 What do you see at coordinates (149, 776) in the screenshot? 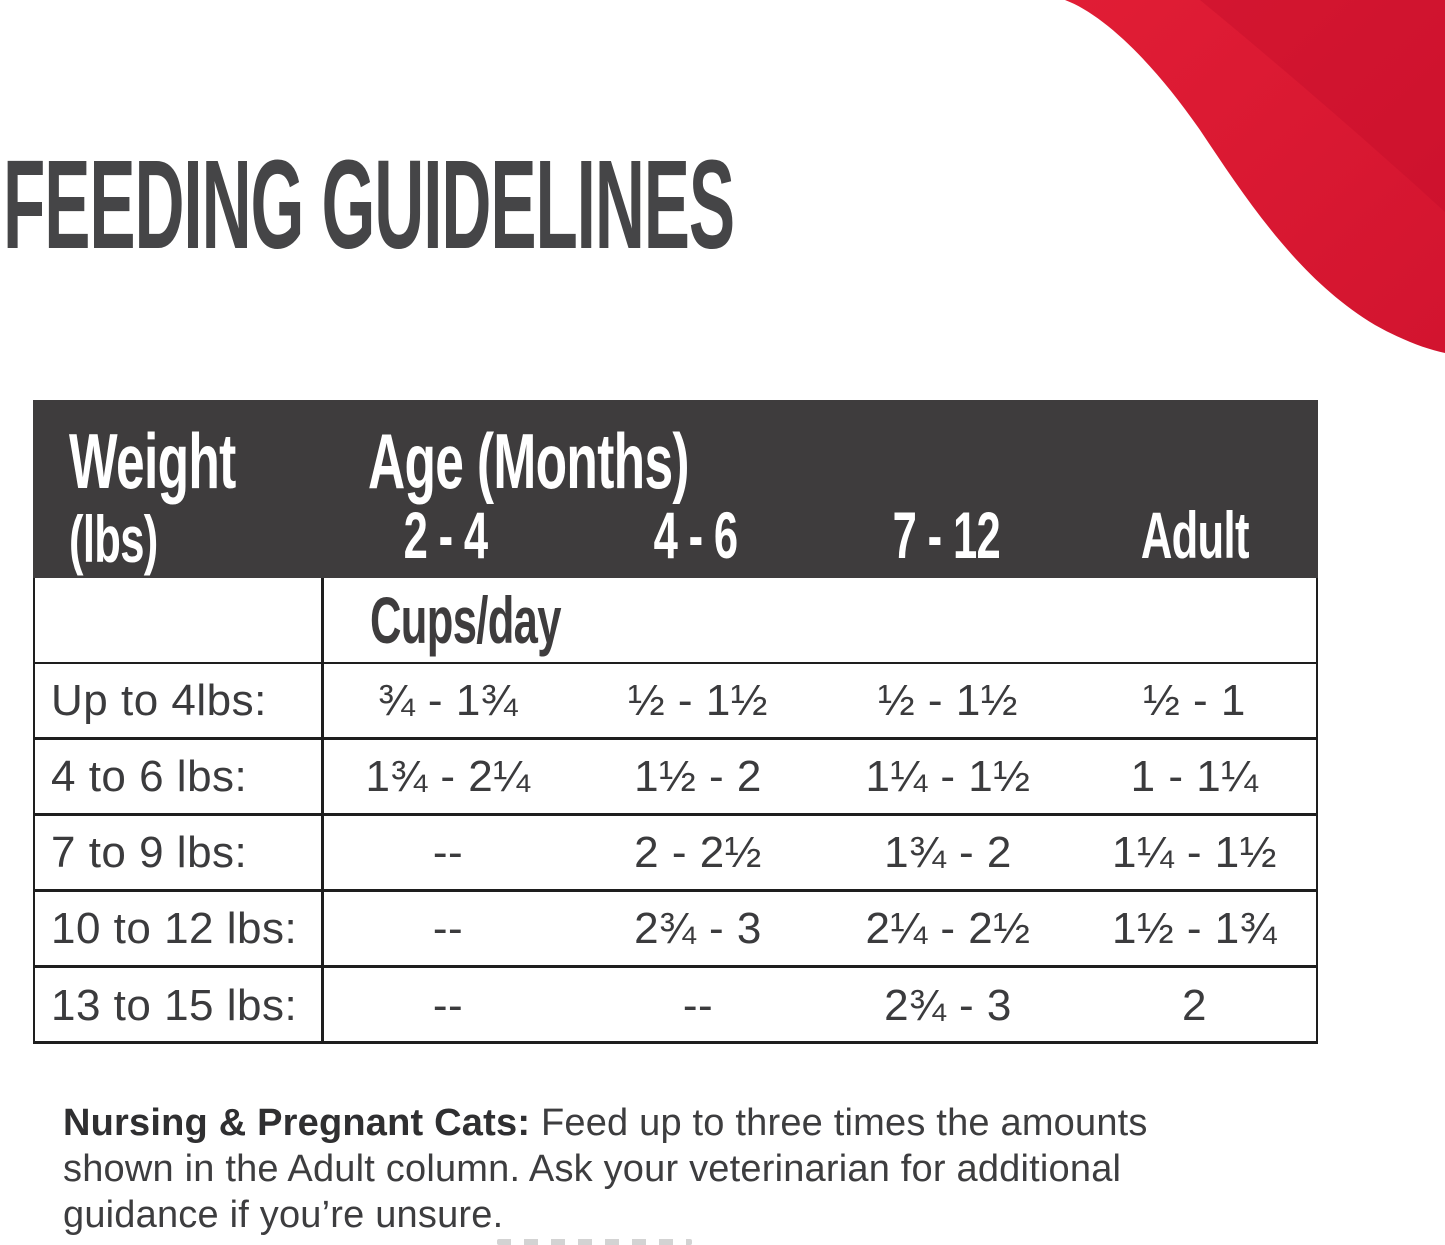
I see `row-weight-label: 4 to 6 lbs:` at bounding box center [149, 776].